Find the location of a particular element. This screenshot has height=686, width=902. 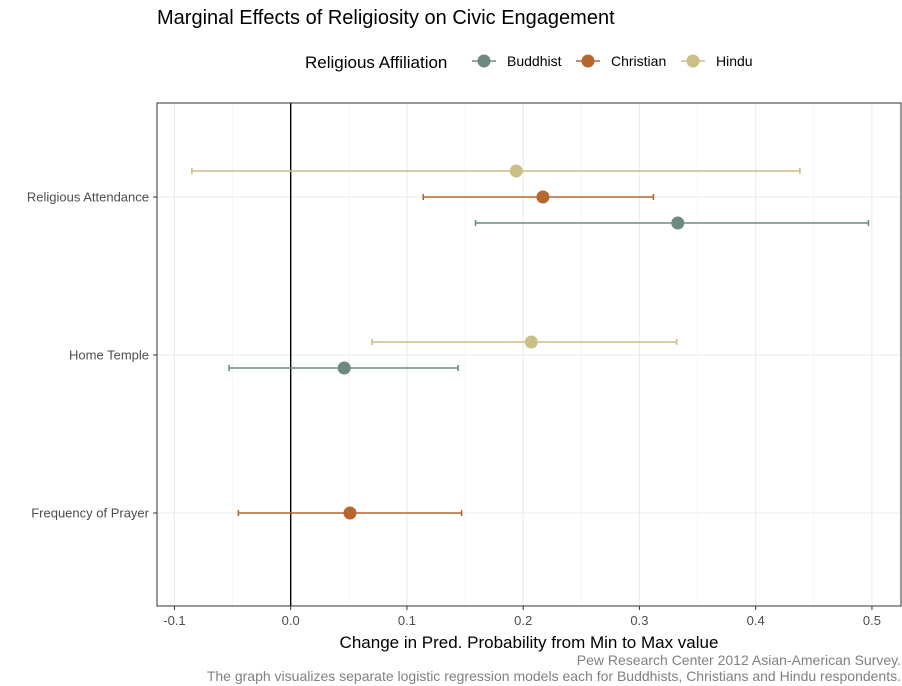

x-tick-label: 0.4 is located at coordinates (756, 620).